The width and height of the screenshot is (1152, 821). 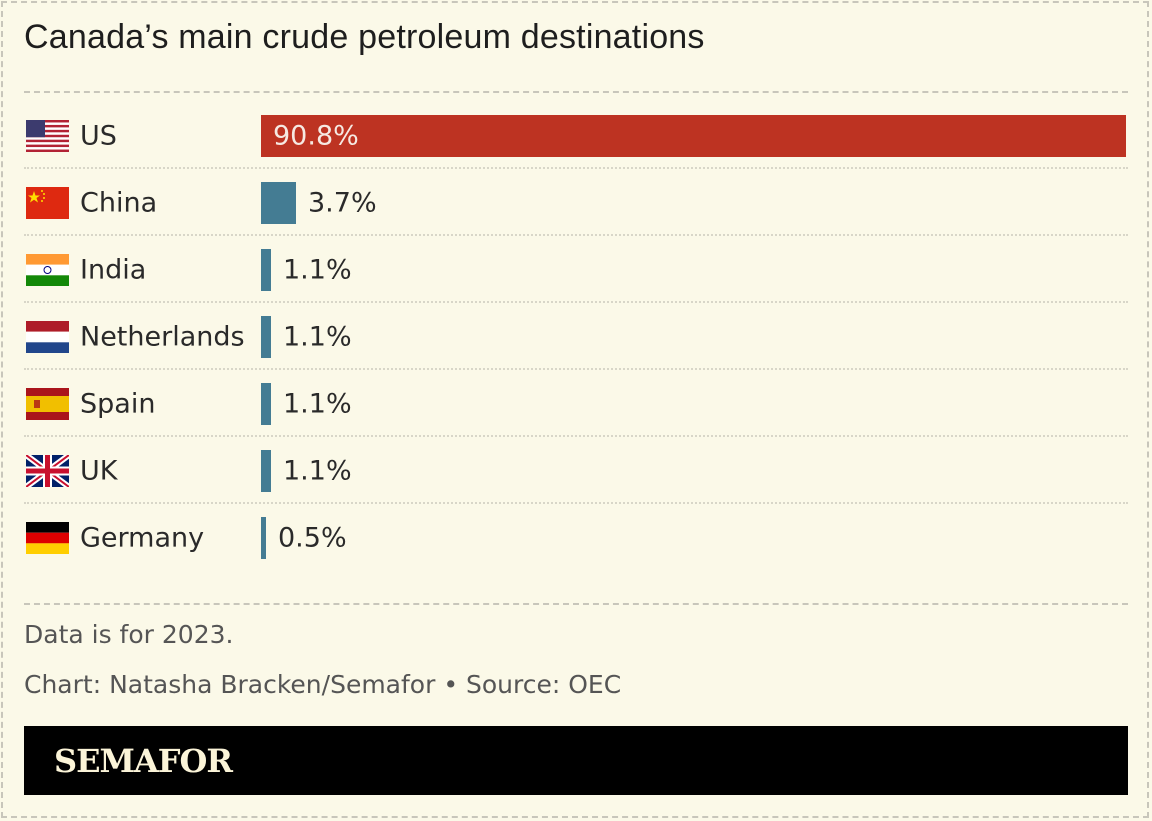 I want to click on country-label: US, so click(x=98, y=135).